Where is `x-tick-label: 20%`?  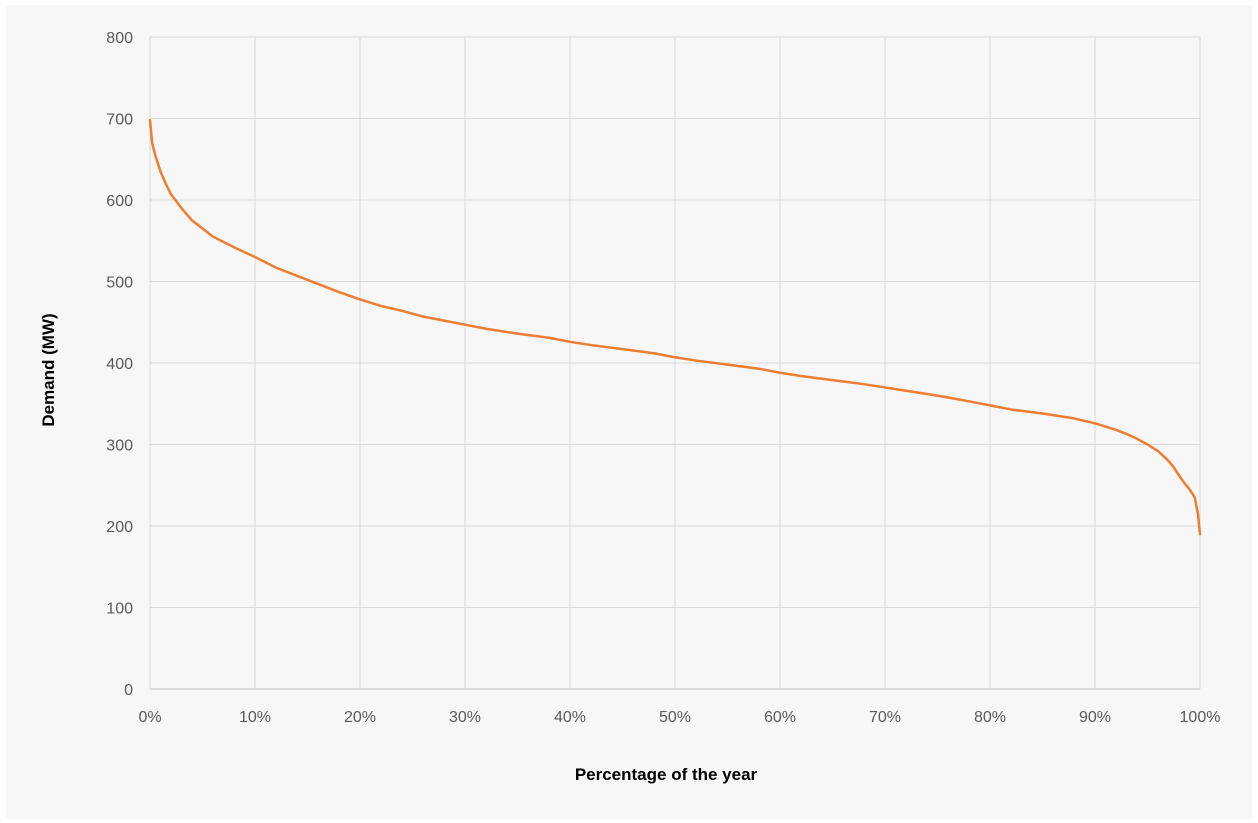 x-tick-label: 20% is located at coordinates (360, 717).